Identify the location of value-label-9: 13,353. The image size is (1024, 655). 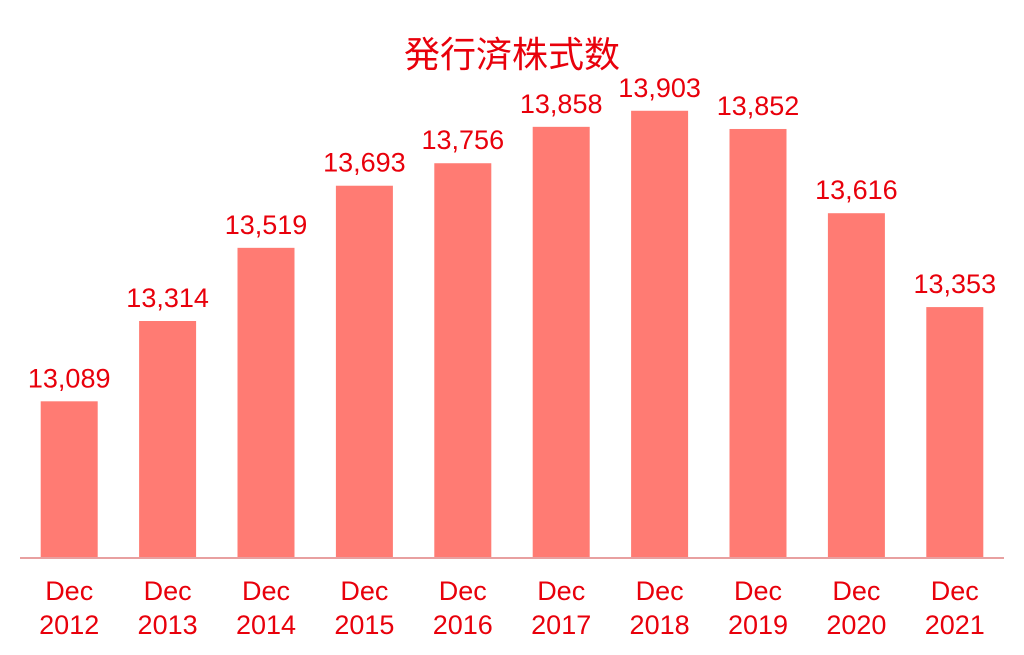
(955, 284).